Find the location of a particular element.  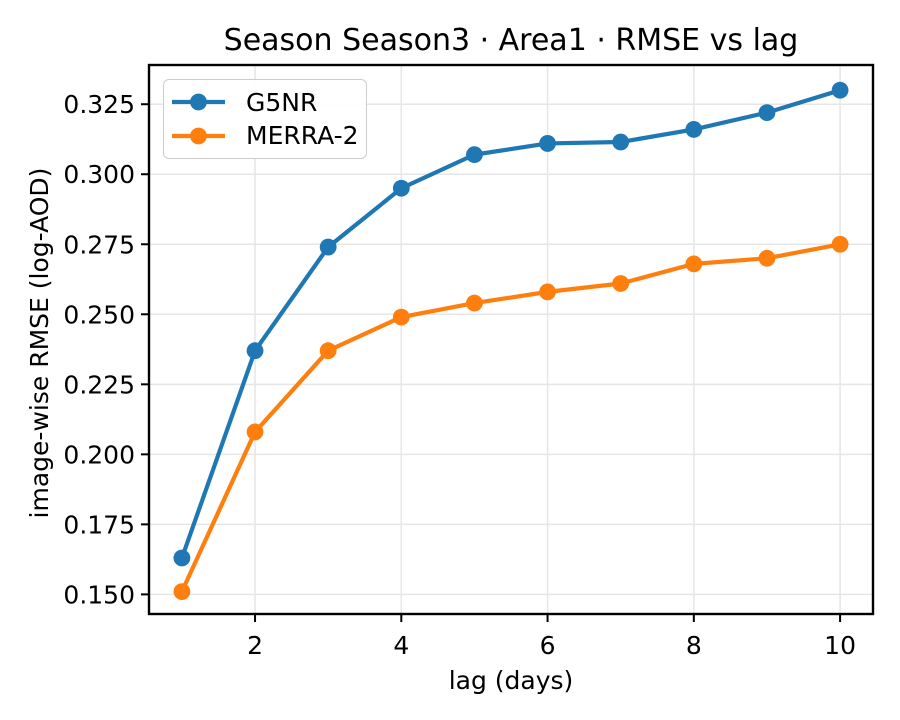

data-point-merra-2-lag8 is located at coordinates (694, 264).